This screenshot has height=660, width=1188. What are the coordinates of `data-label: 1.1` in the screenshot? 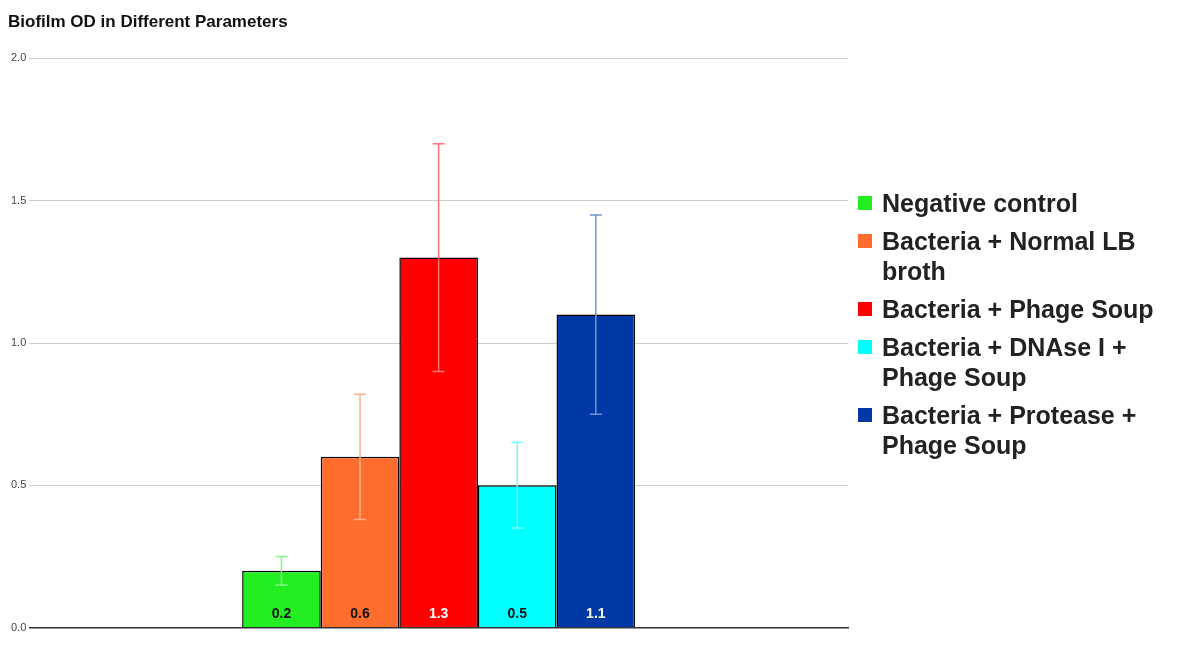 It's located at (596, 613).